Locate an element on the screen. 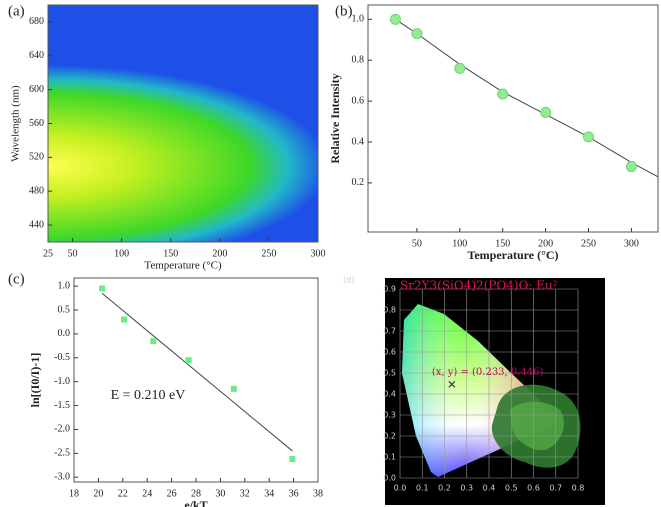 Image resolution: width=661 pixels, height=507 pixels. y-tick-label: 600 is located at coordinates (36, 89).